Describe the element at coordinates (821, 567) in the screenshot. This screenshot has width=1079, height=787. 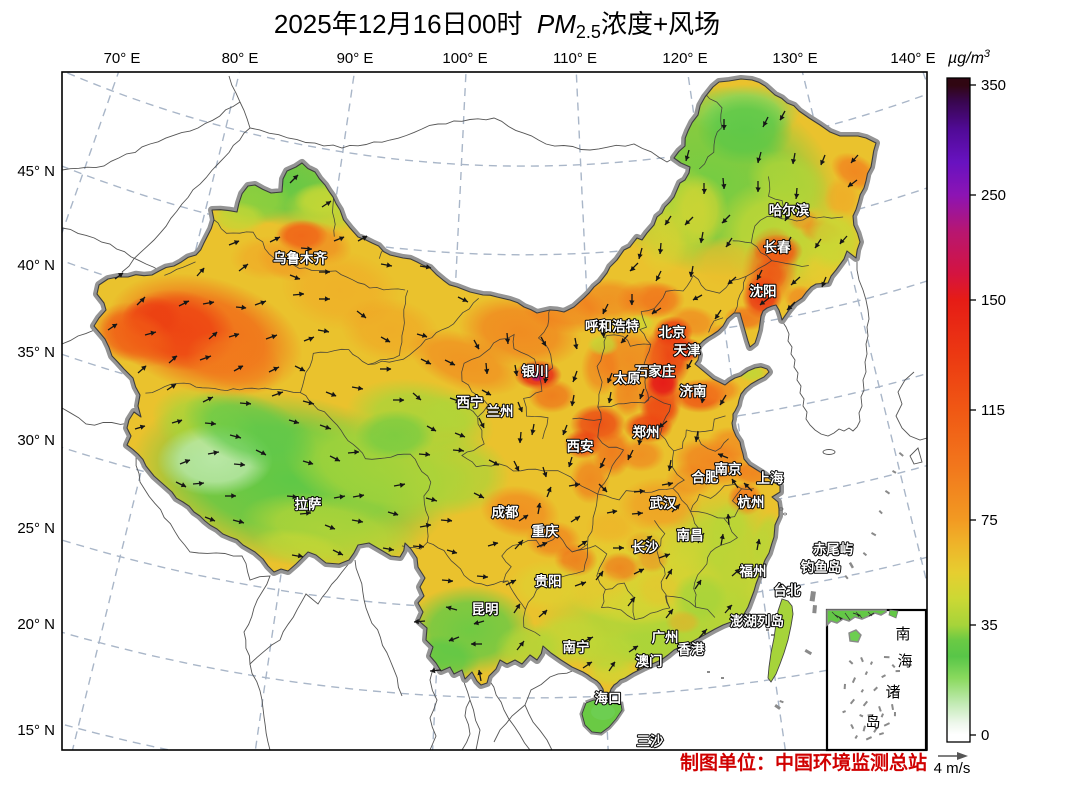
I see `svg-text: 钓鱼岛` at that location.